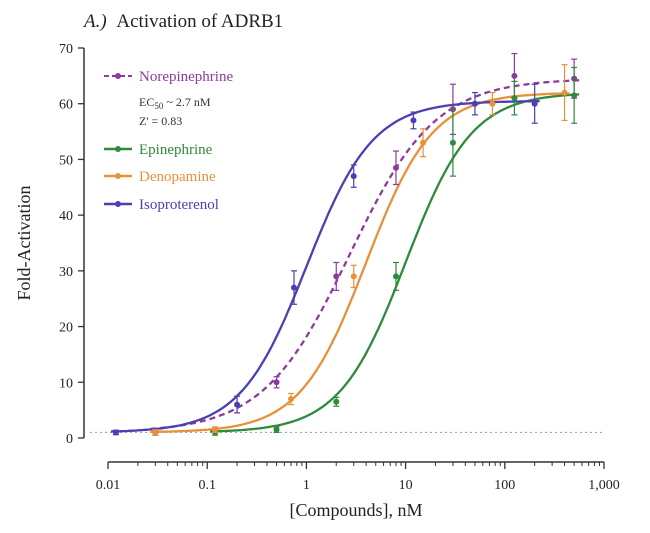  I want to click on ec50-value: ~ 2.7 nM, so click(186, 102).